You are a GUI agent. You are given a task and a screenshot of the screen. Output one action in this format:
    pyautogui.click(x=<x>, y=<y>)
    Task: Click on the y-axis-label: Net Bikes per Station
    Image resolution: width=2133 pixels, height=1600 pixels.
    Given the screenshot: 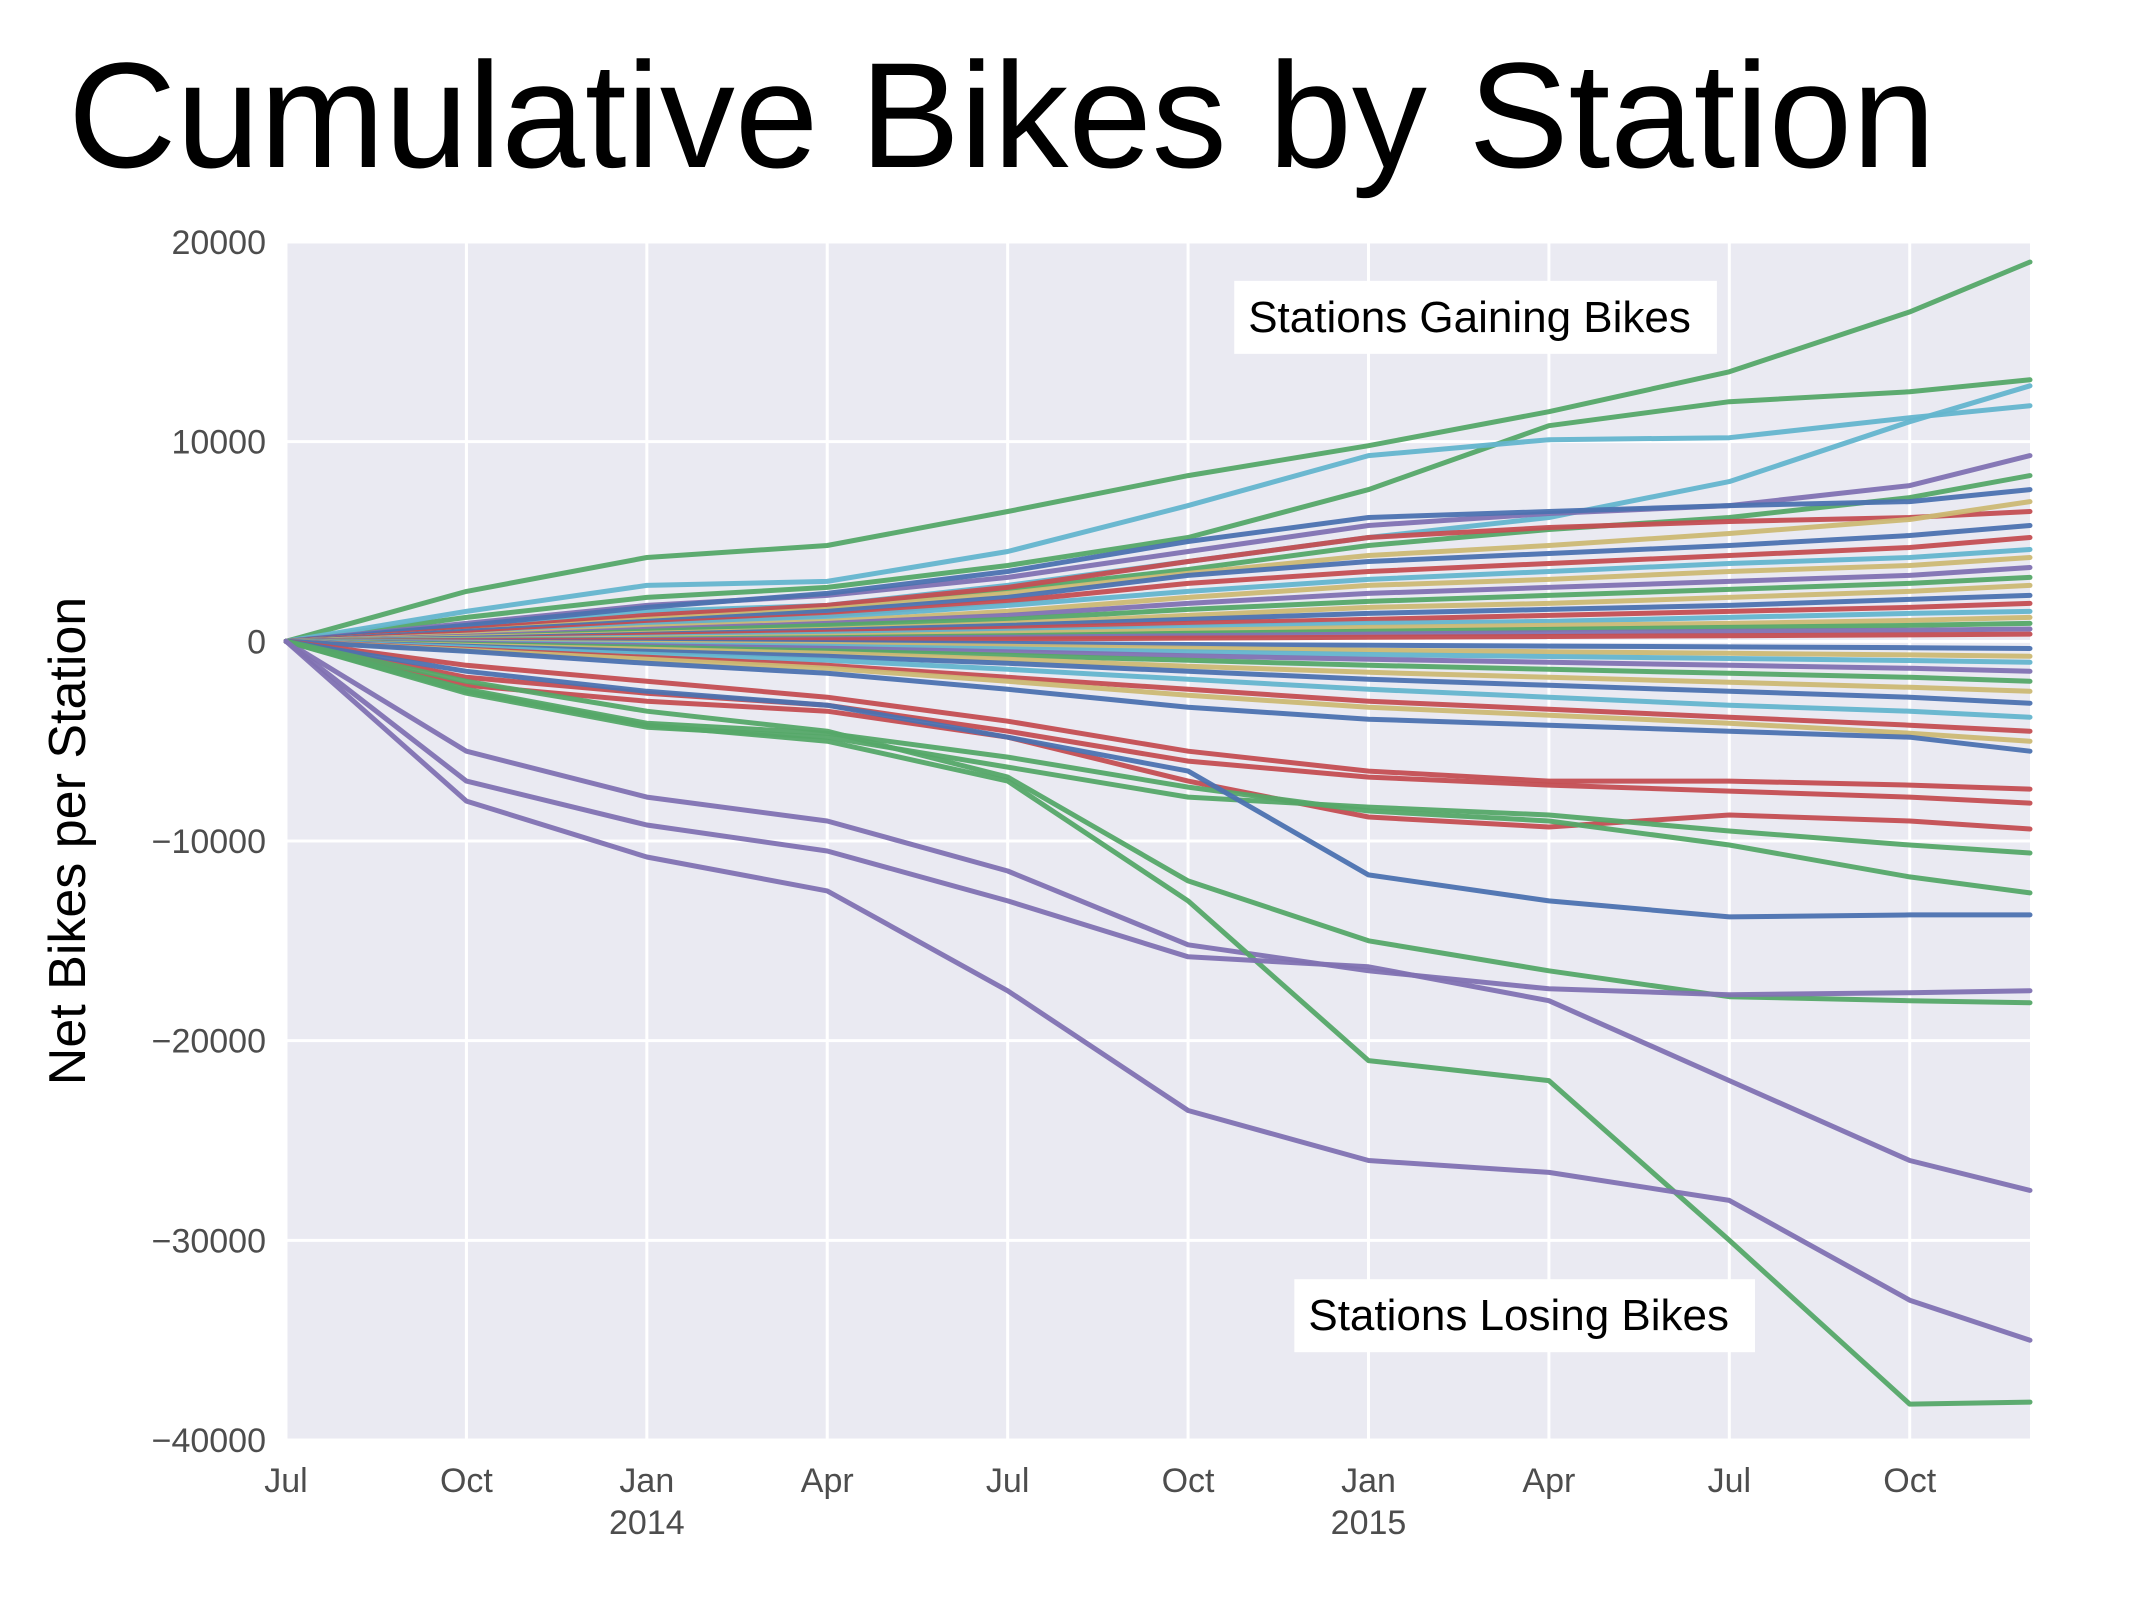 What is the action you would take?
    pyautogui.click(x=68, y=841)
    